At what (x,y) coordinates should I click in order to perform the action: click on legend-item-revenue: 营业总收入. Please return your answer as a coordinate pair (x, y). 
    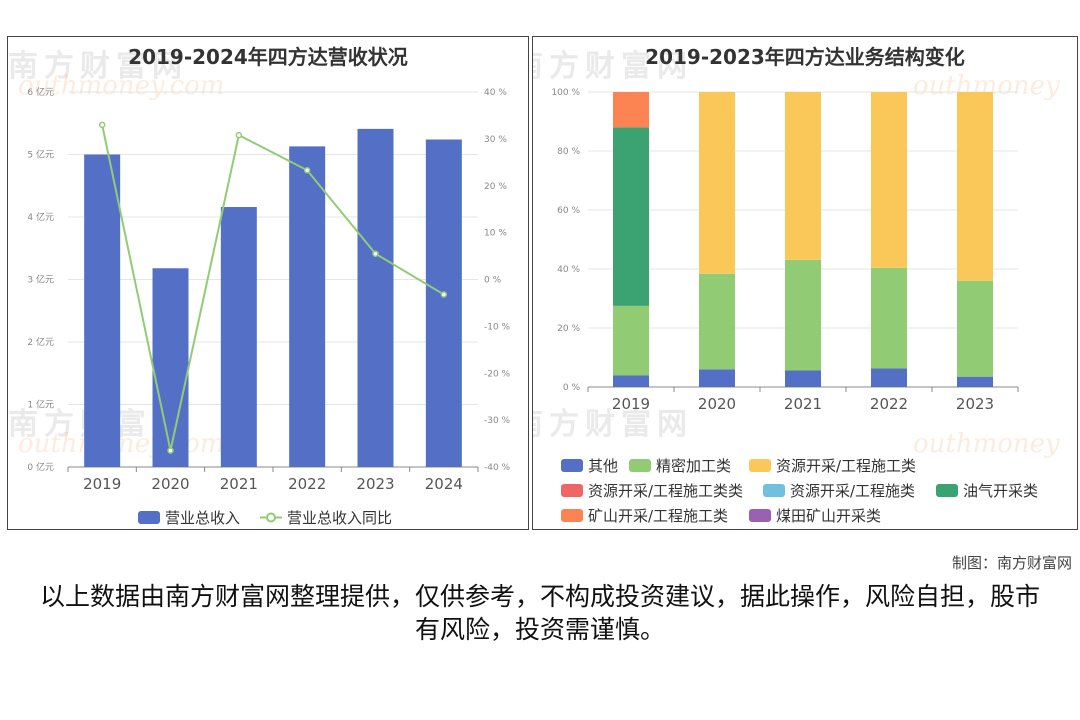
    Looking at the image, I should click on (189, 517).